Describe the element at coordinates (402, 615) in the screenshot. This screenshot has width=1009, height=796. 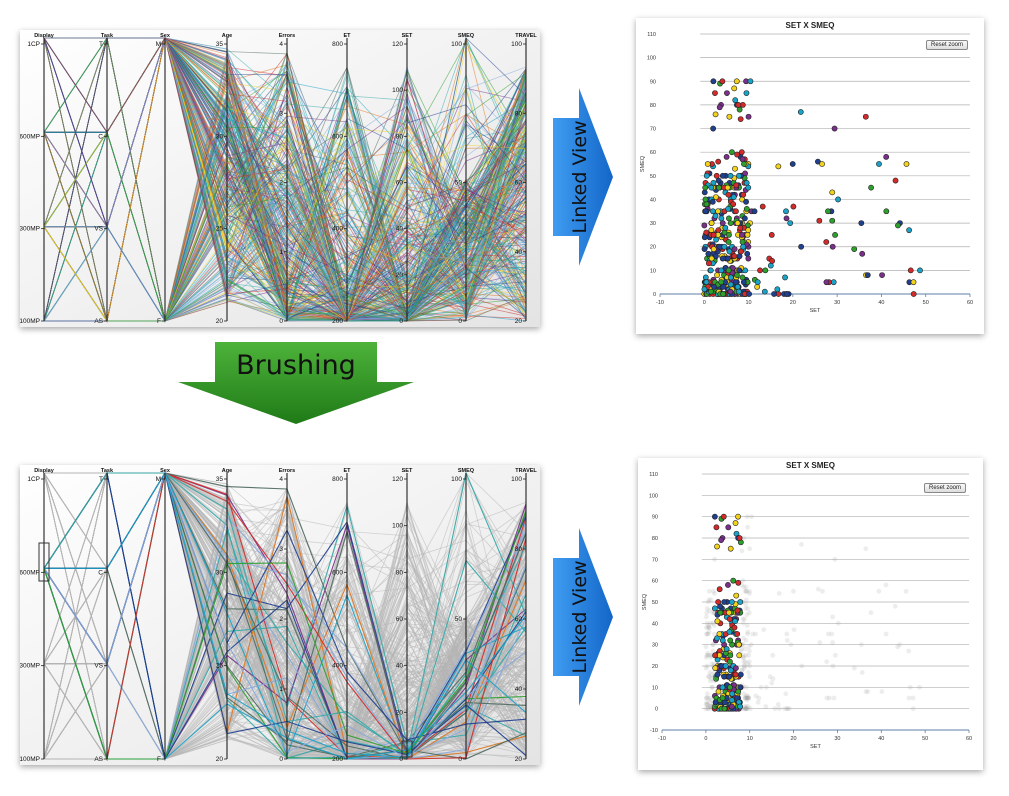
I see `pc-axis-set: SET 120 100 80 60 40 20 0` at that location.